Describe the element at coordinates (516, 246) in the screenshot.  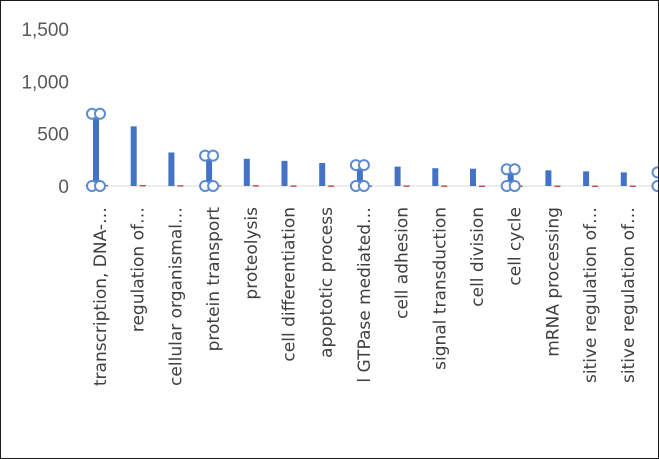
I see `x-tick-label: cell cycle` at that location.